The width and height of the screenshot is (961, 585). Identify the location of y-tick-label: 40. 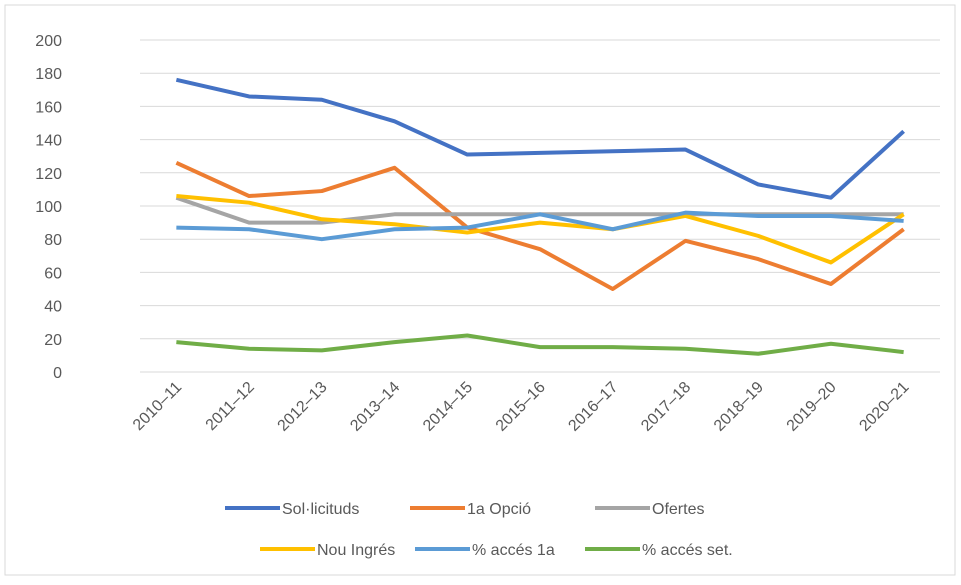
(53, 307).